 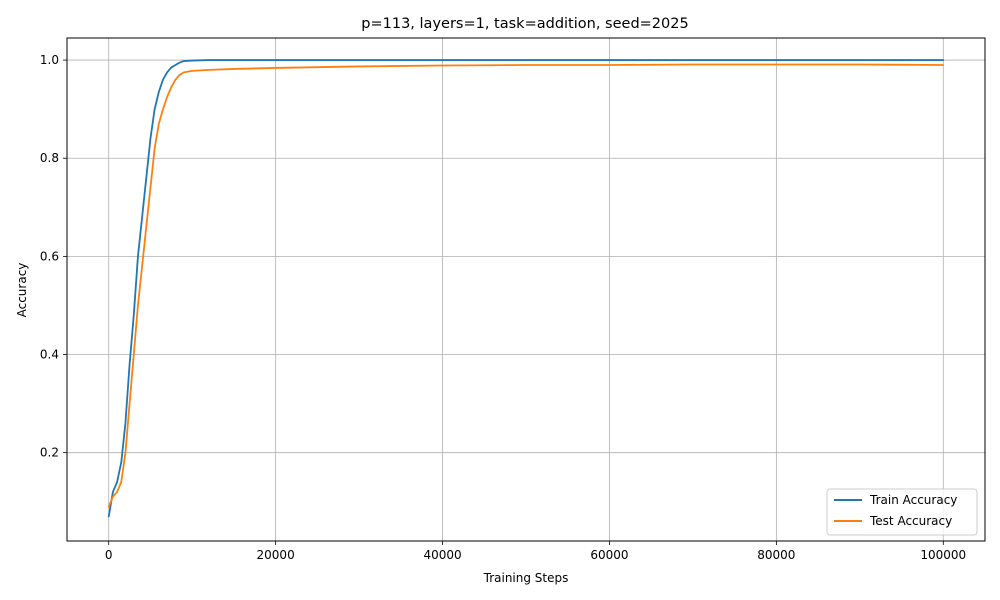 What do you see at coordinates (910, 521) in the screenshot?
I see `legend-label-test: Test Accuracy` at bounding box center [910, 521].